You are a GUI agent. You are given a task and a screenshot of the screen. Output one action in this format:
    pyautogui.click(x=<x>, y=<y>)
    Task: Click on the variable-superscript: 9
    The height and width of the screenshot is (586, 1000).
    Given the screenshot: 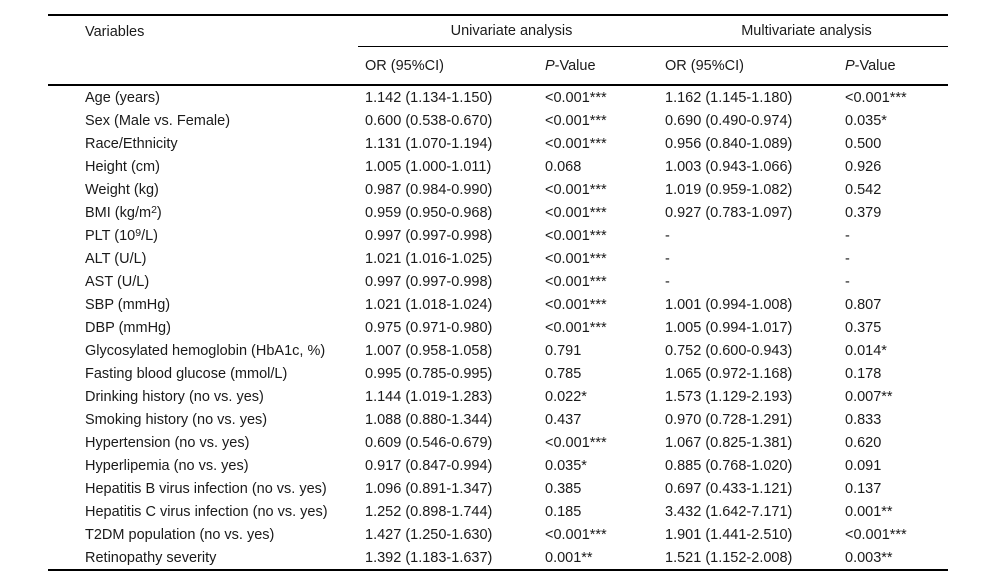 What is the action you would take?
    pyautogui.click(x=138, y=232)
    